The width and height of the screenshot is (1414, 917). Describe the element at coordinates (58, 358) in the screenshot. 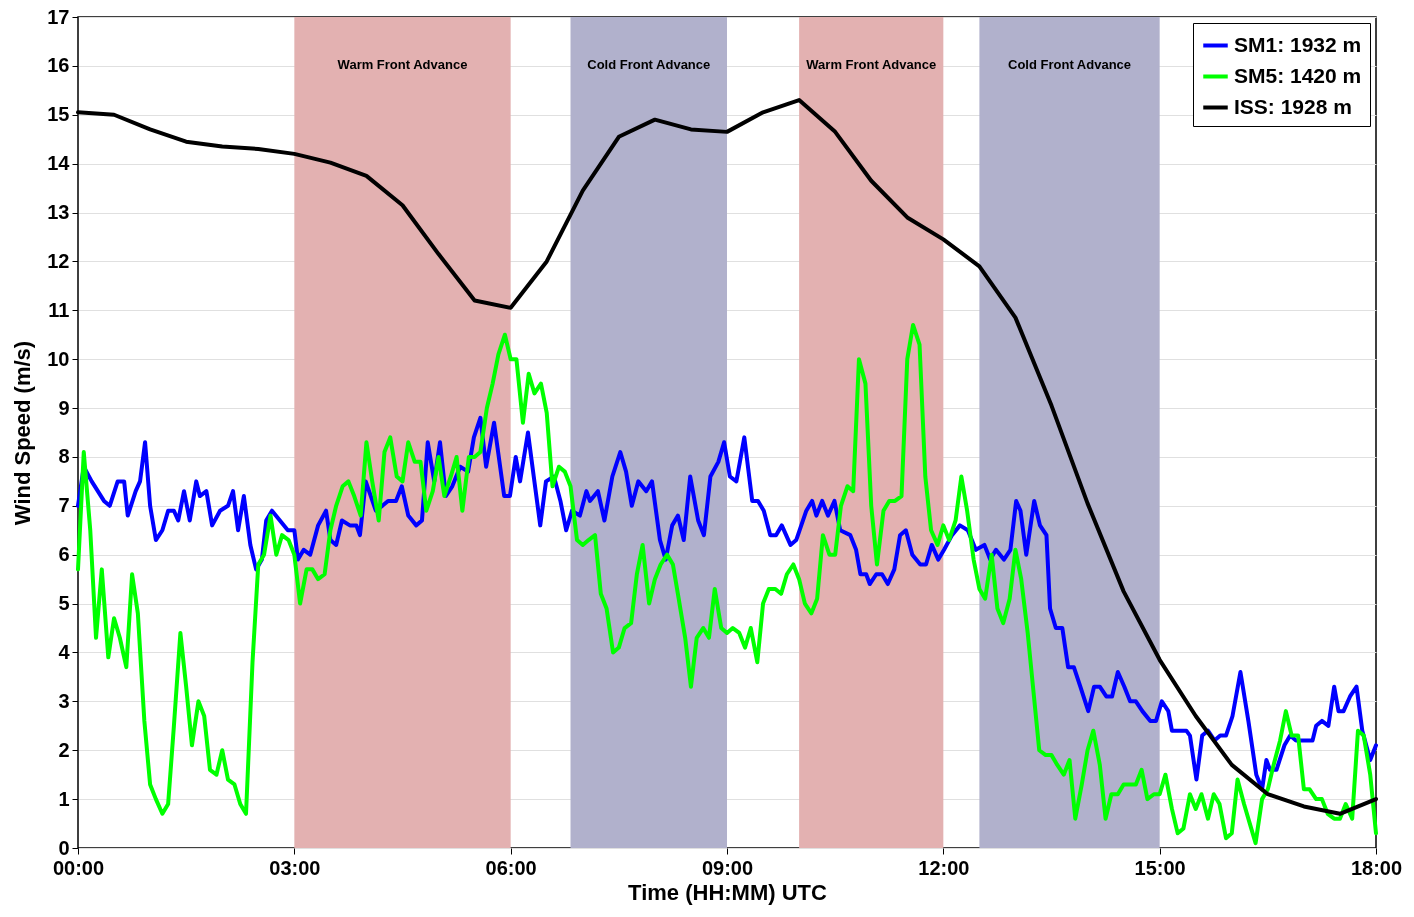

I see `y-tick-label: 10` at that location.